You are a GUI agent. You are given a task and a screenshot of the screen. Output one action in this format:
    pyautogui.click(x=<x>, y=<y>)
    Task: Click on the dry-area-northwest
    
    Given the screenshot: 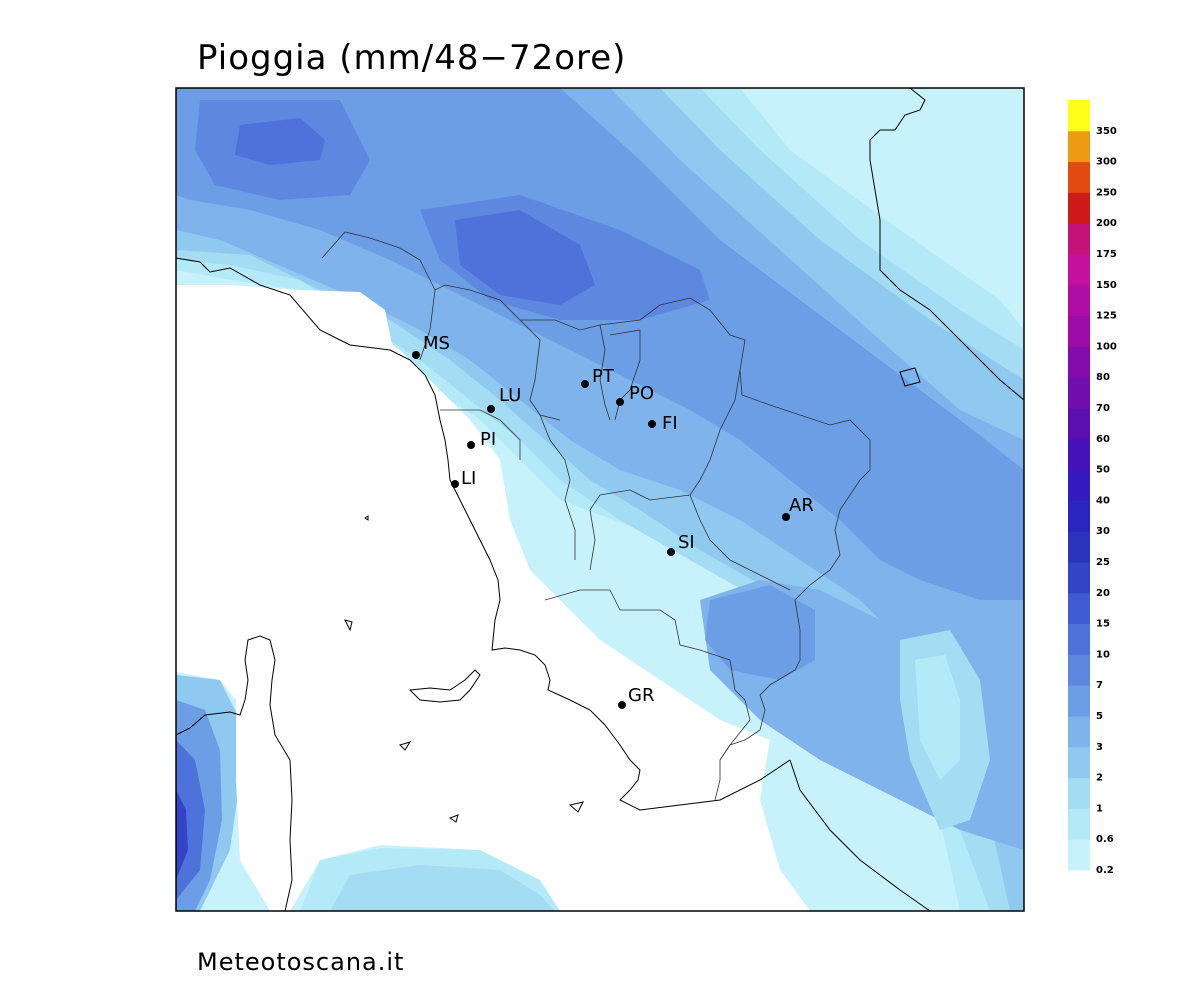 What is the action you would take?
    pyautogui.click(x=284, y=322)
    